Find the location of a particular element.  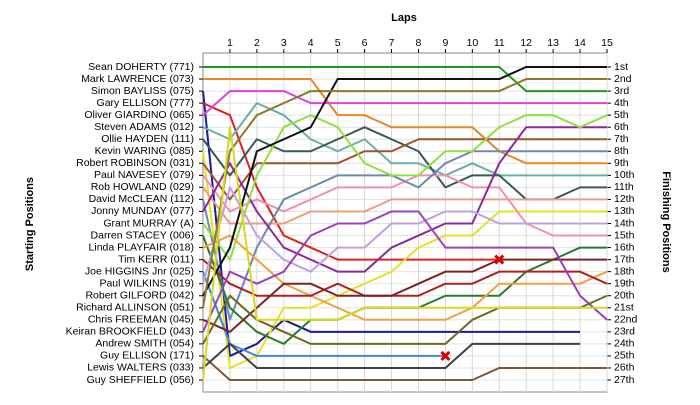

start-label: Kevin WARING (085) is located at coordinates (144, 151).